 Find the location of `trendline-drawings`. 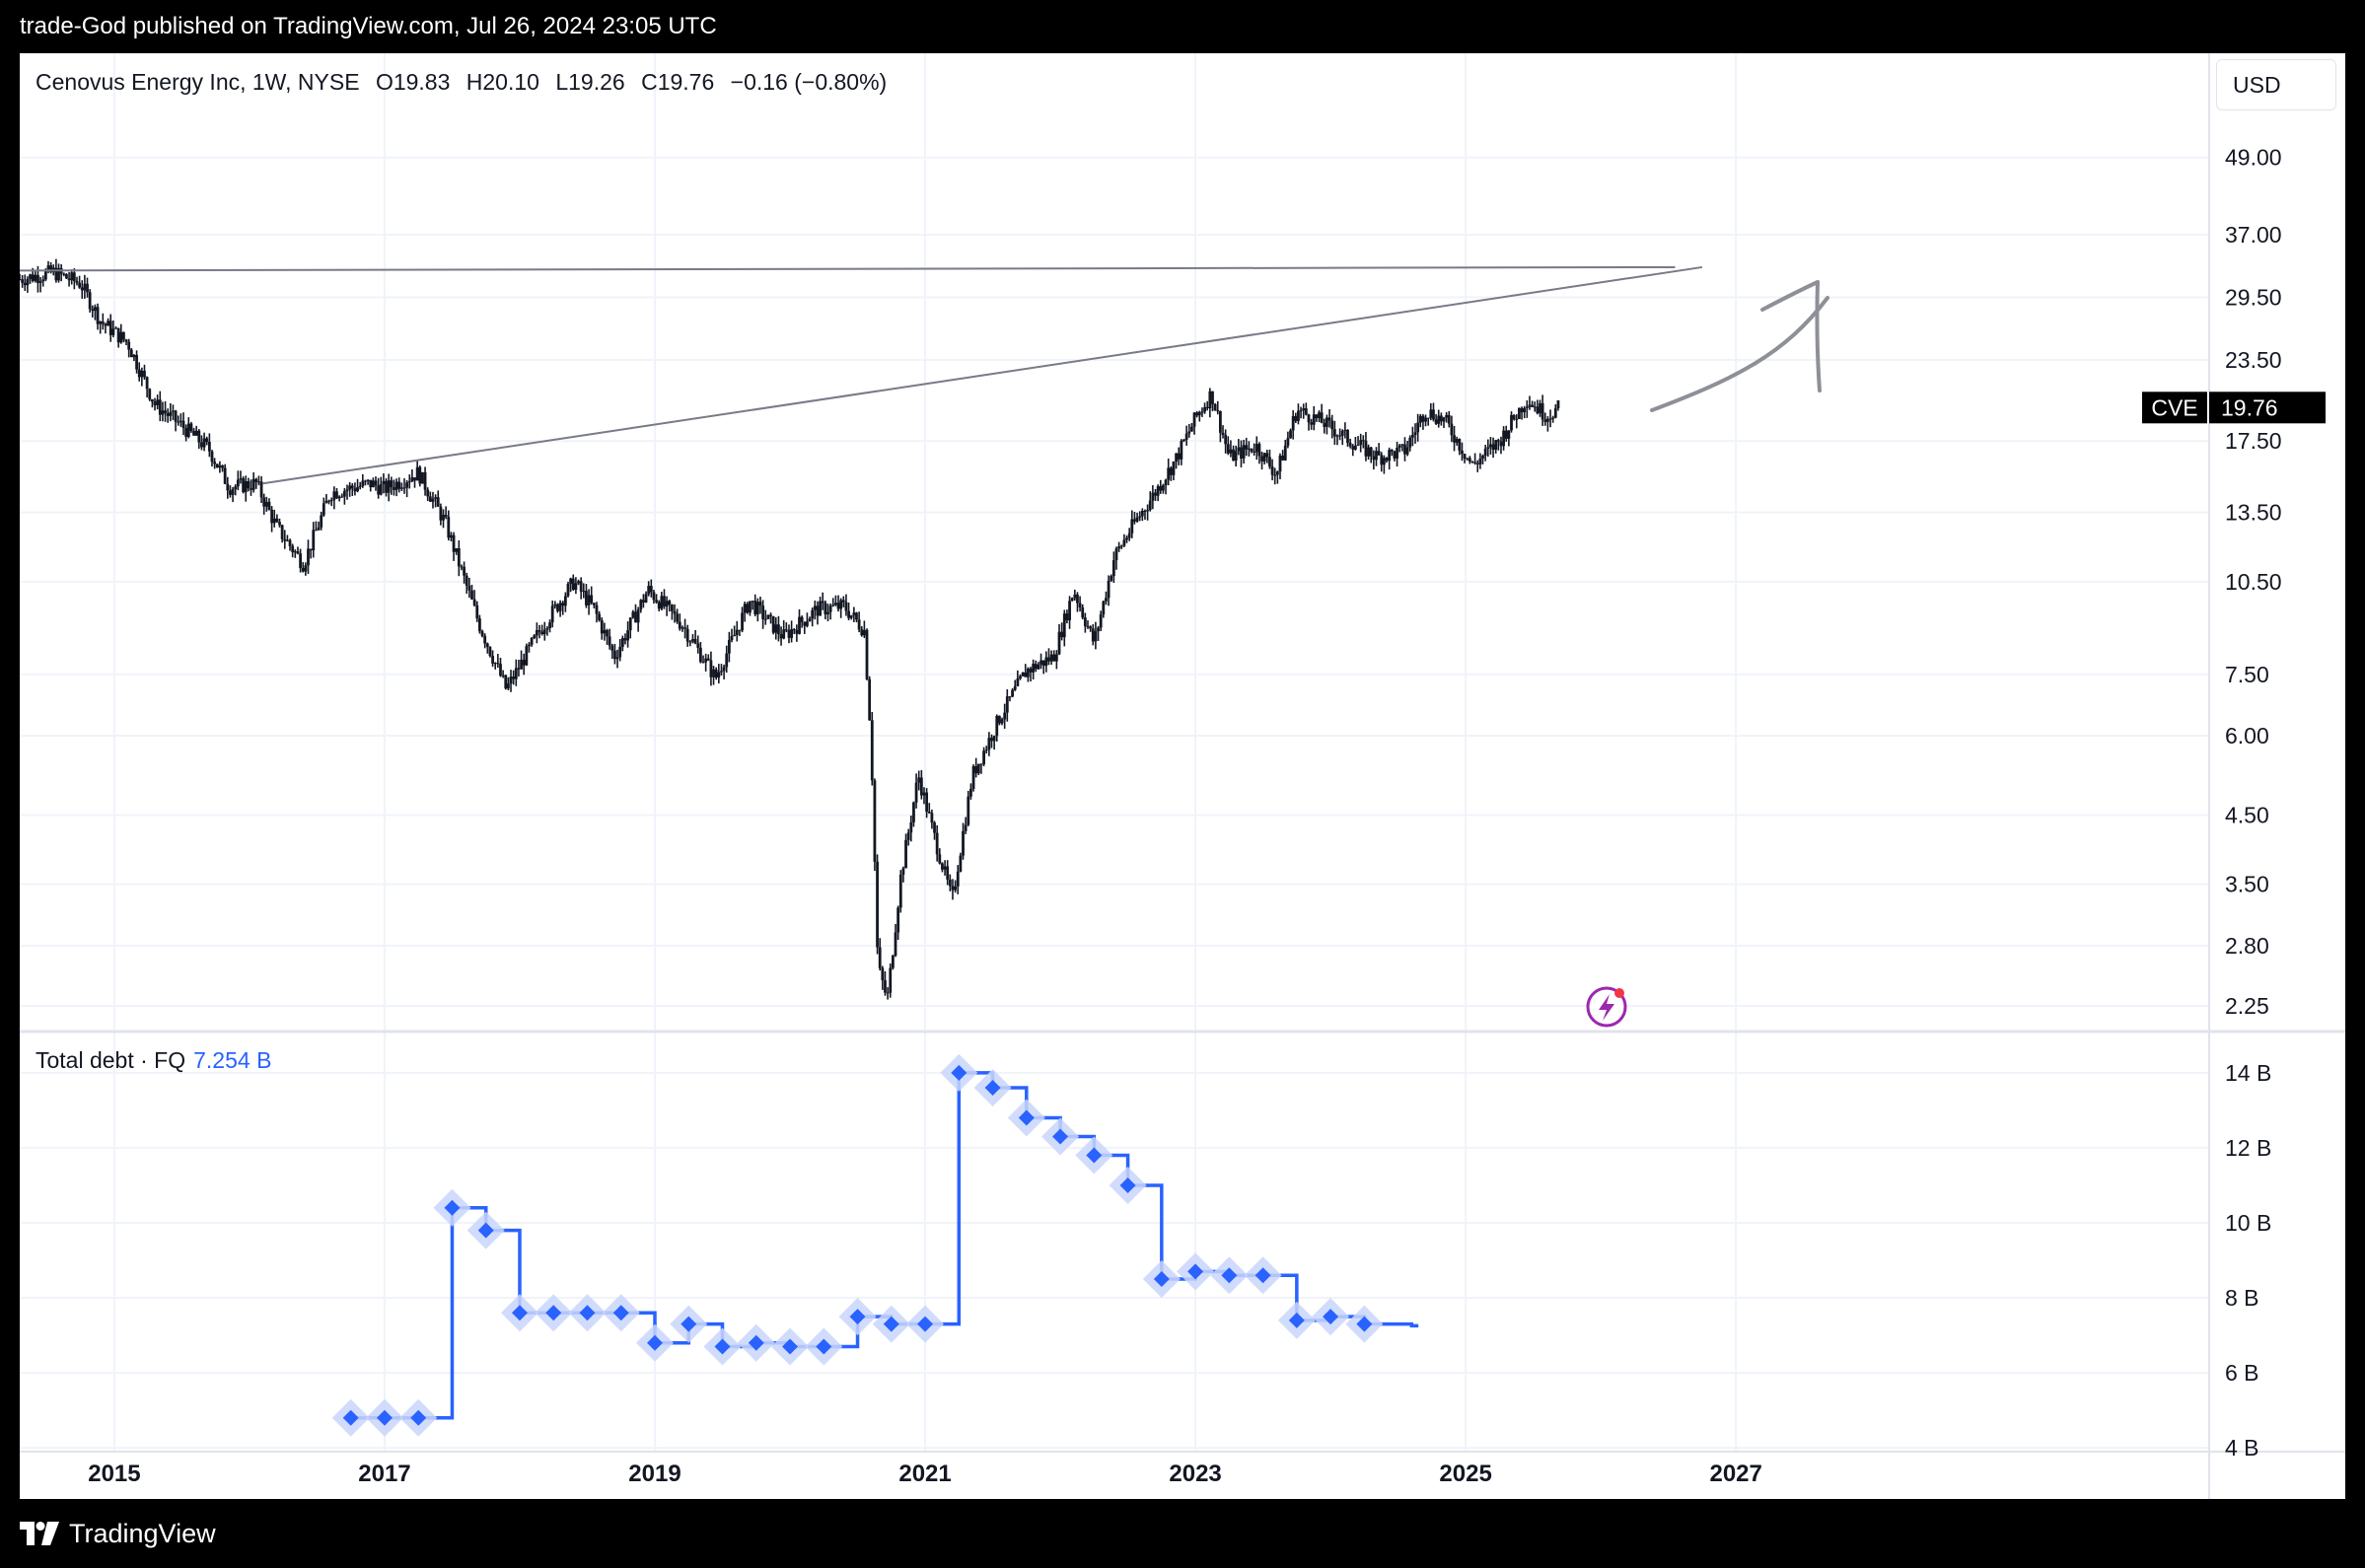

trendline-drawings is located at coordinates (925, 375).